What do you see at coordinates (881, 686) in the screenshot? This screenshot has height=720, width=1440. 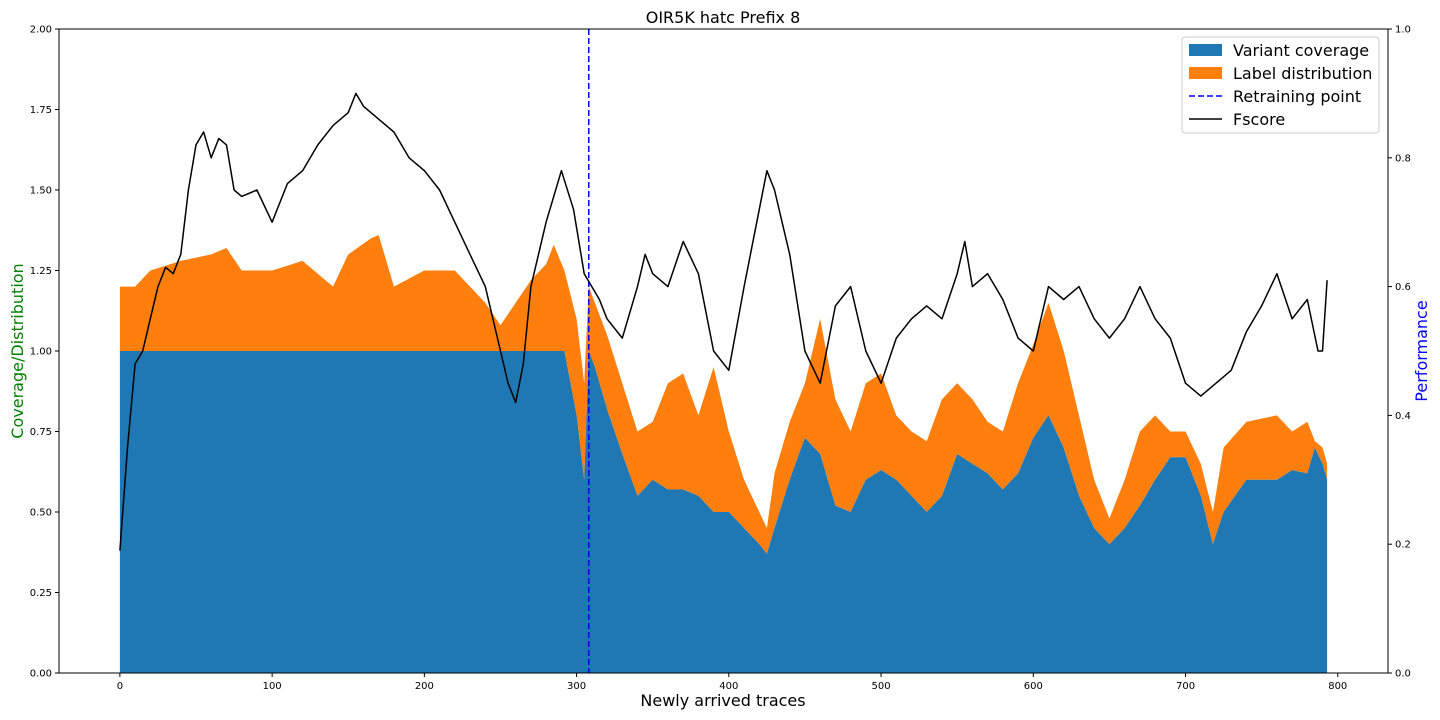 I see `x-tick-label: 500` at bounding box center [881, 686].